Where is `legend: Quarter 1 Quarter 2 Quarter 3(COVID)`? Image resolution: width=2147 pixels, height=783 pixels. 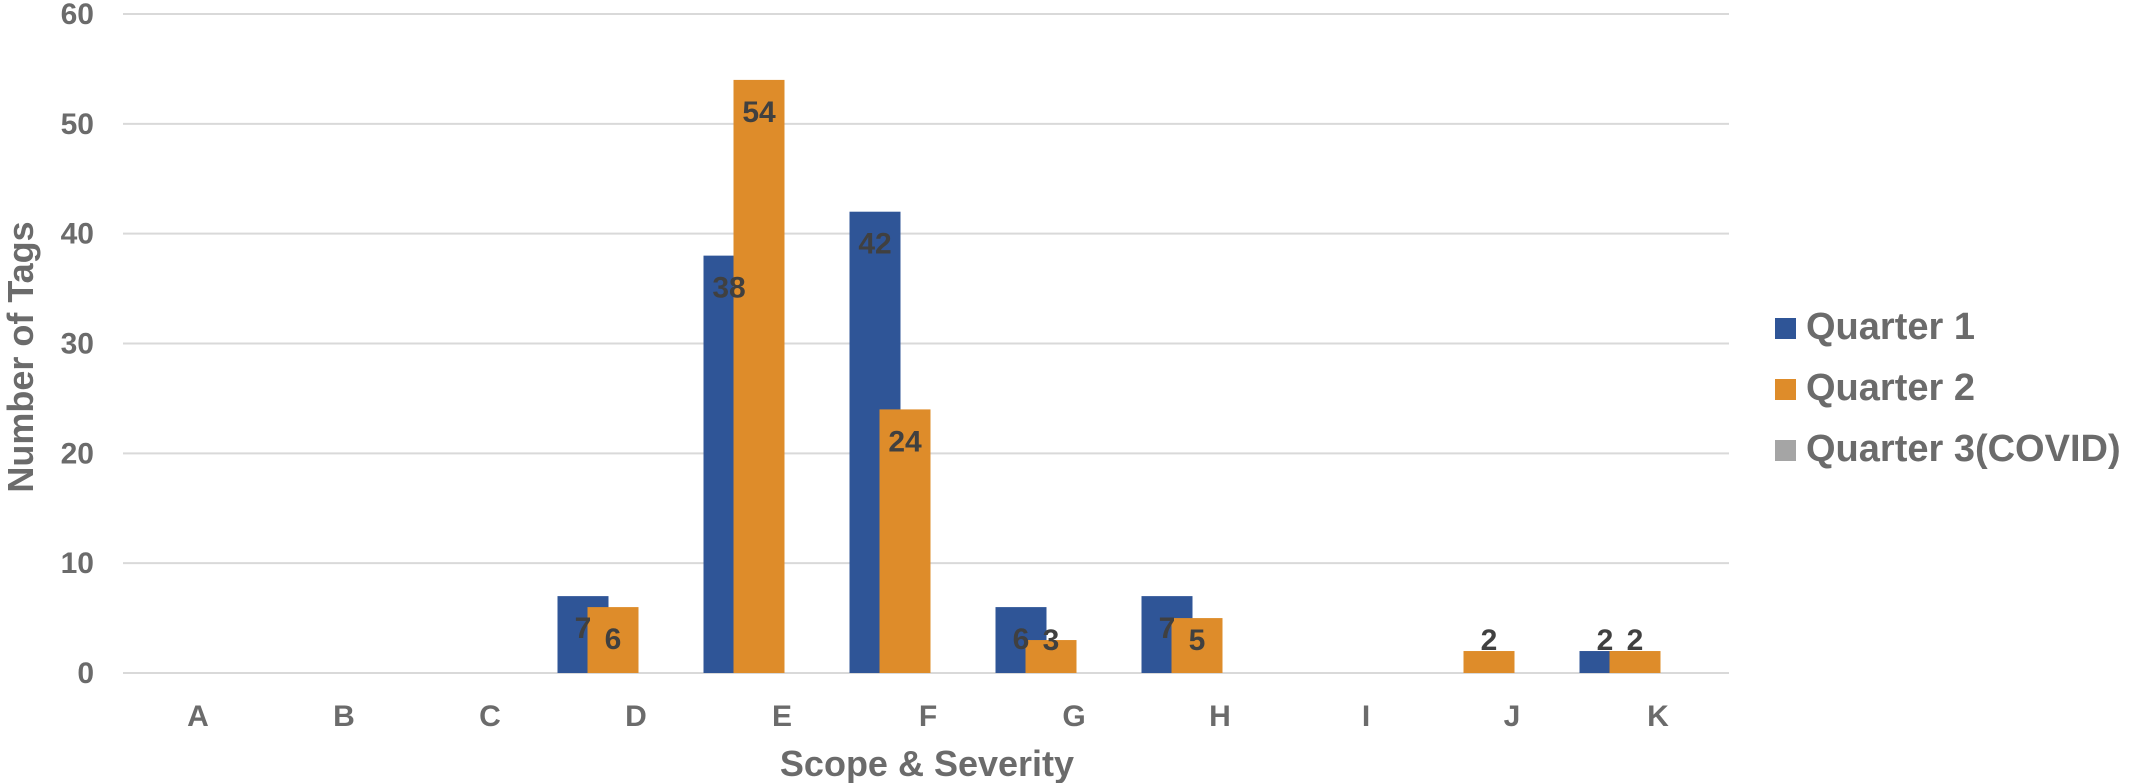 legend: Quarter 1 Quarter 2 Quarter 3(COVID) is located at coordinates (1948, 388).